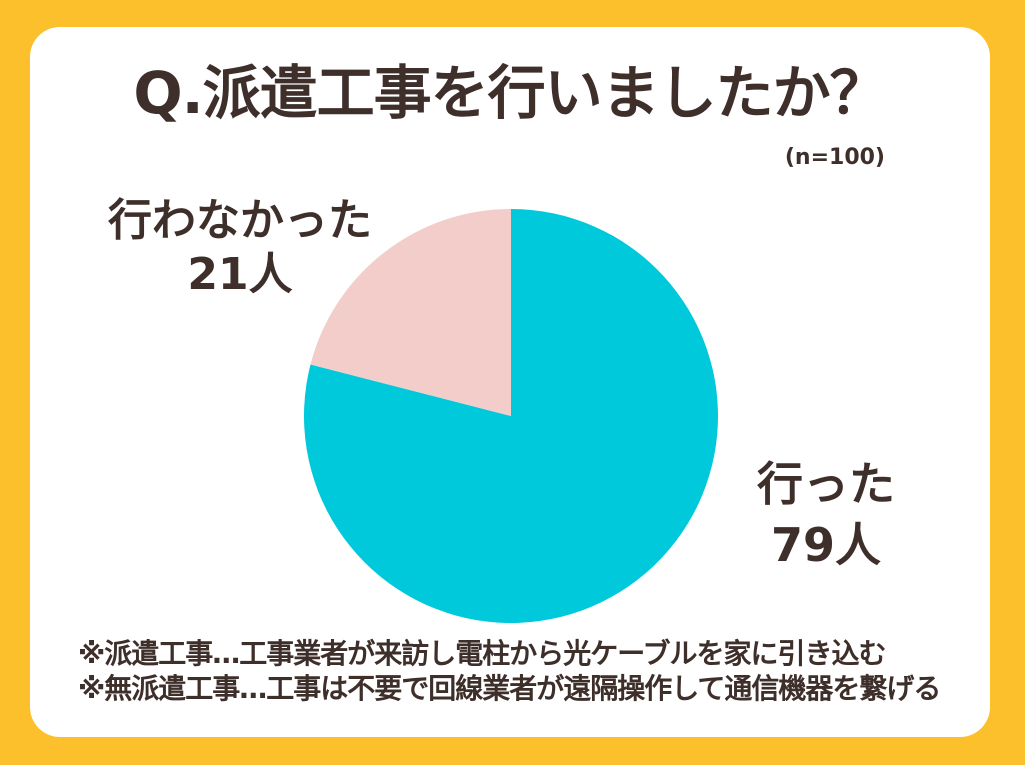  I want to click on callout-did-not-label: 行わなかった, so click(240, 220).